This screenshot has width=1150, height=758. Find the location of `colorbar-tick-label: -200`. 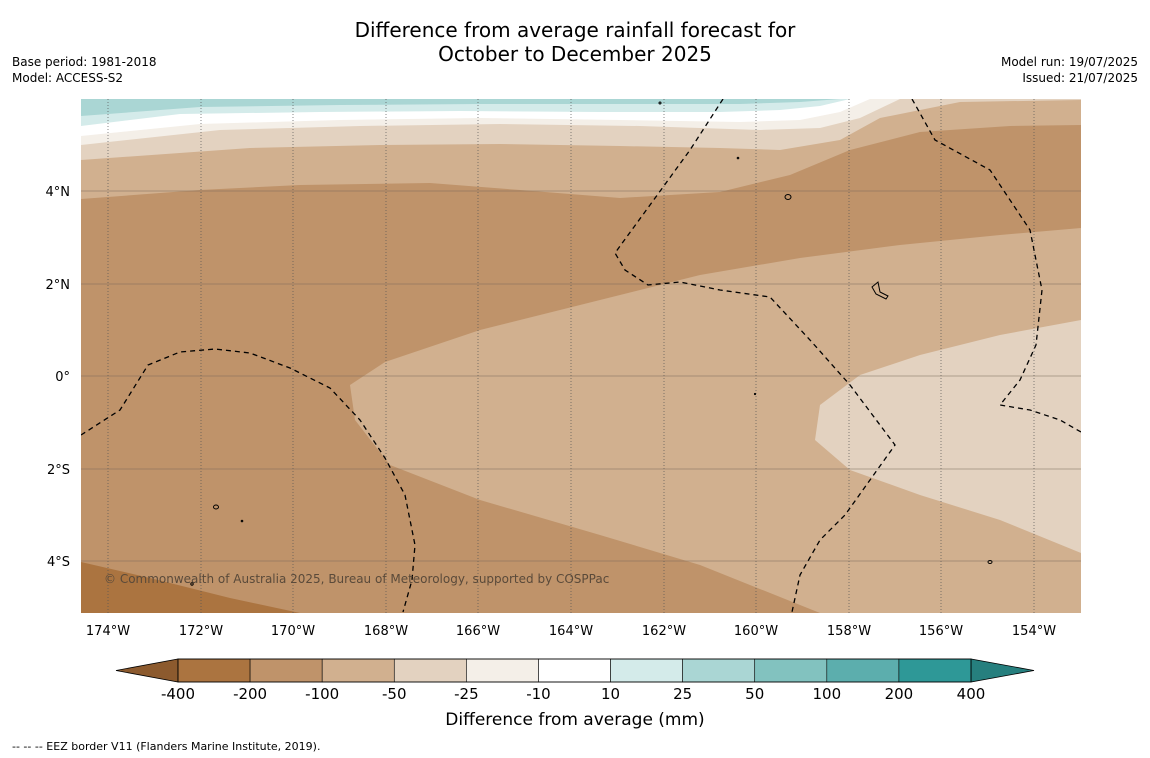

colorbar-tick-label: -200 is located at coordinates (250, 694).